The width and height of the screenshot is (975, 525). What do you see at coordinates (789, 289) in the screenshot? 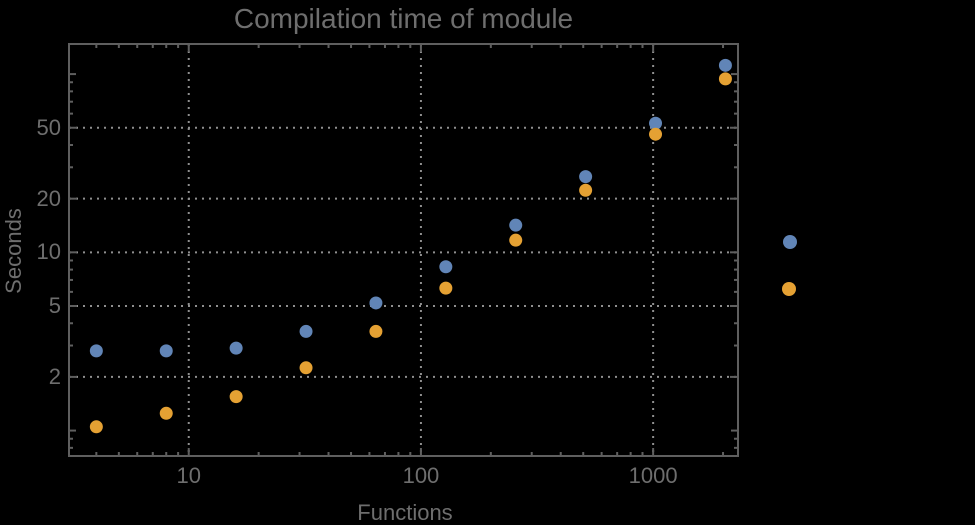
I see `legend-marker-orange` at bounding box center [789, 289].